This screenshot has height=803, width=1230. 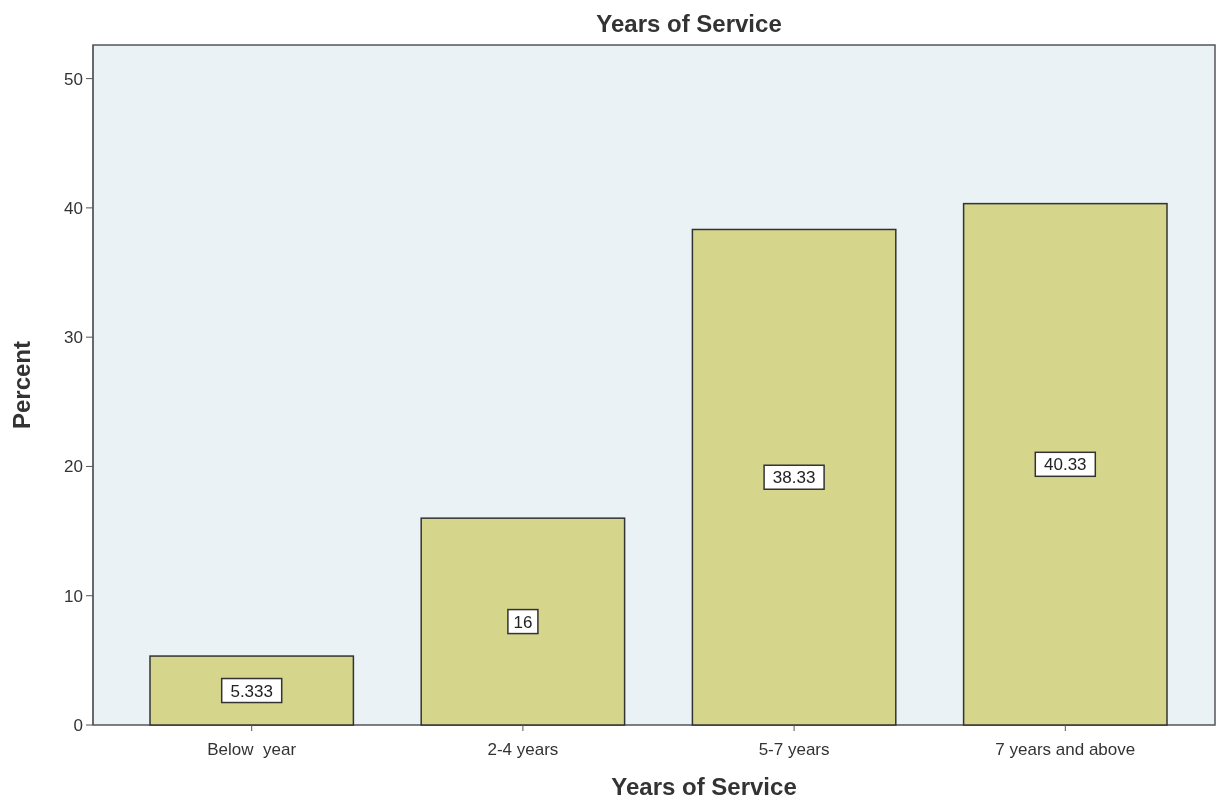 I want to click on data-label: 16, so click(x=523, y=622).